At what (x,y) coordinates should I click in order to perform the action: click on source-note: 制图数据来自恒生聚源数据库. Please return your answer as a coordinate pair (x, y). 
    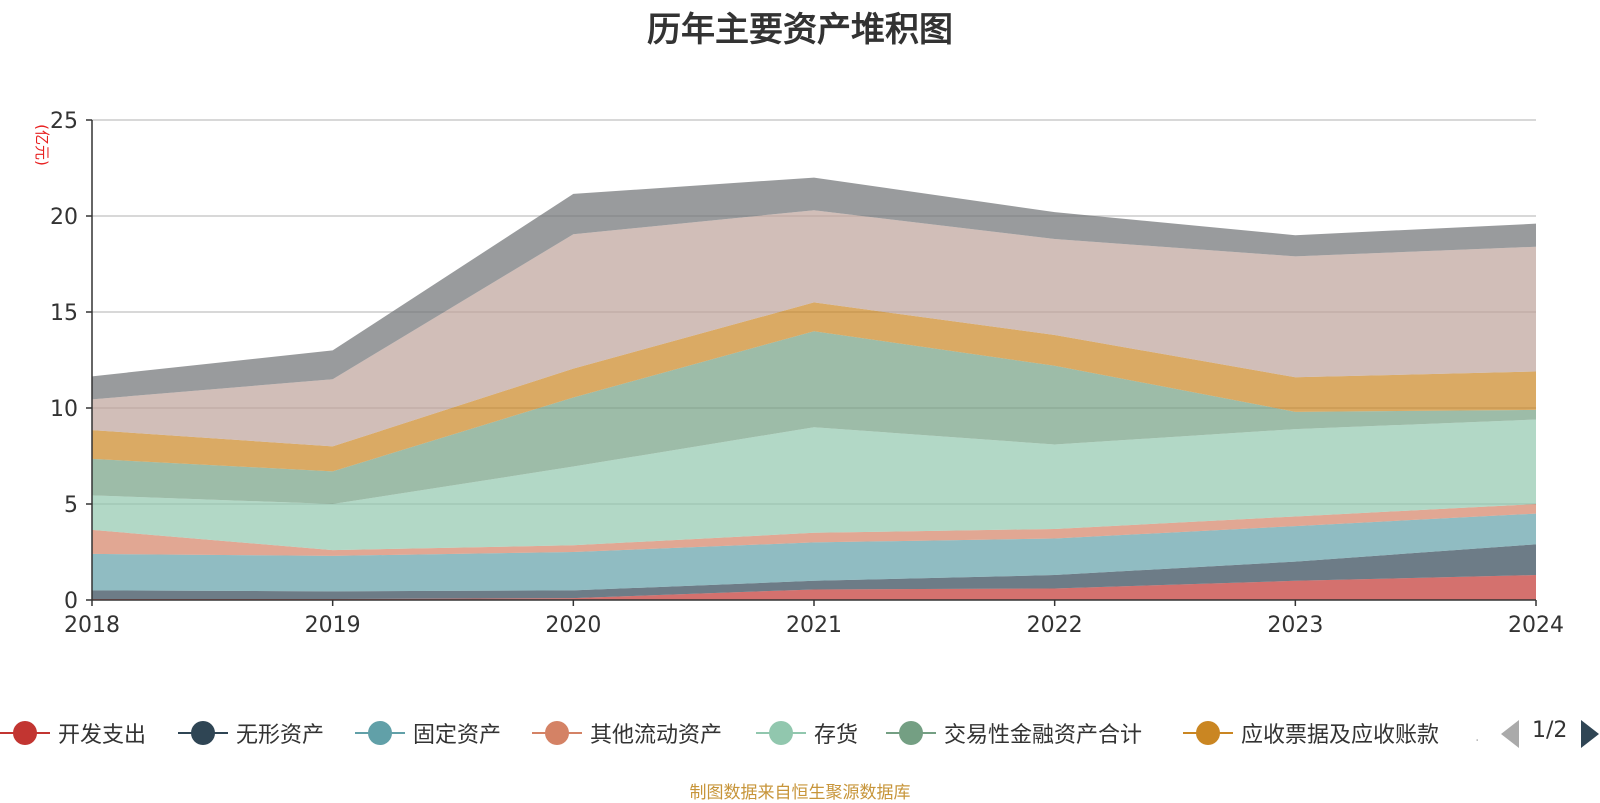
    Looking at the image, I should click on (800, 793).